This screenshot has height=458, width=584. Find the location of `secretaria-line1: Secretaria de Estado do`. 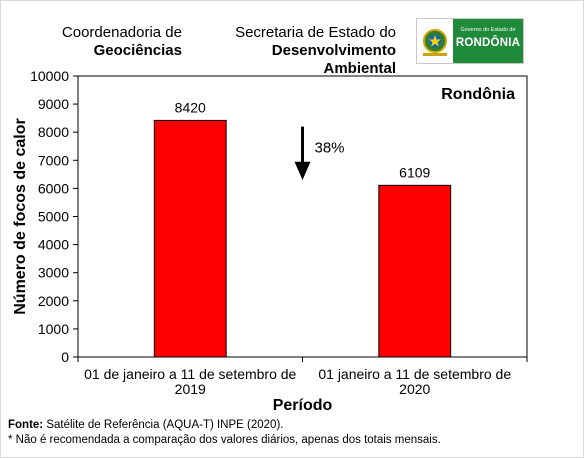

secretaria-line1: Secretaria de Estado do is located at coordinates (315, 32).